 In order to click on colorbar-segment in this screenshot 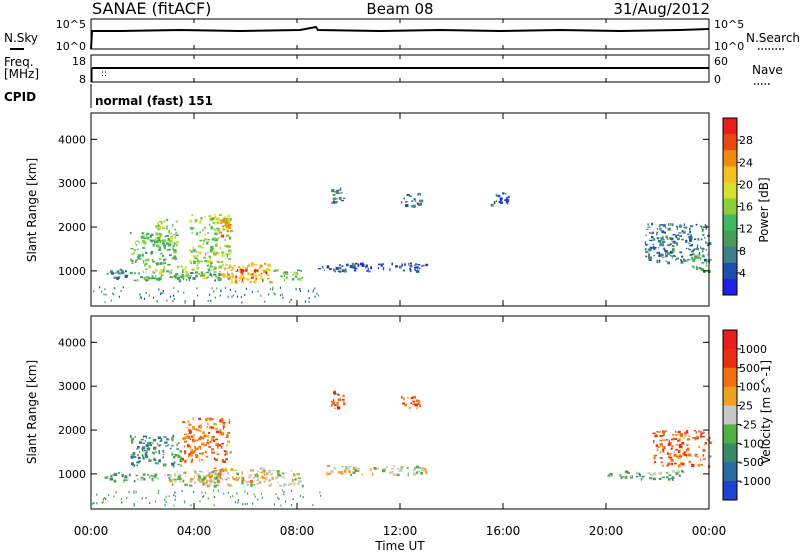, I will do `click(730, 271)`.